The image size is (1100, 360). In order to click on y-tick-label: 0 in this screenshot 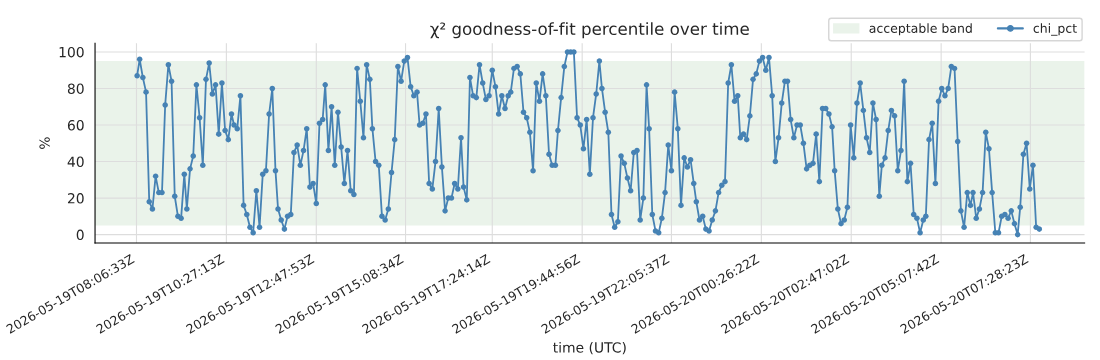, I will do `click(80, 235)`.